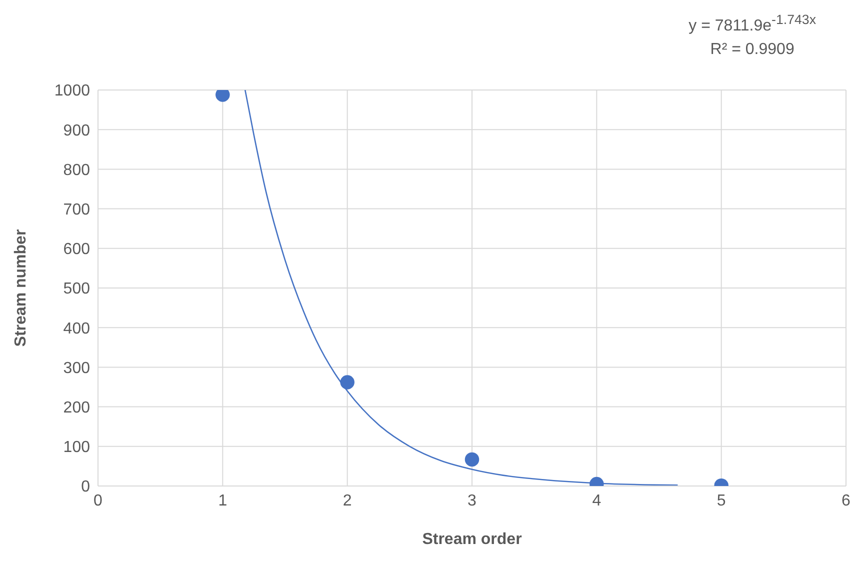 This screenshot has width=864, height=574. What do you see at coordinates (76, 170) in the screenshot?
I see `y-tick-label: 800` at bounding box center [76, 170].